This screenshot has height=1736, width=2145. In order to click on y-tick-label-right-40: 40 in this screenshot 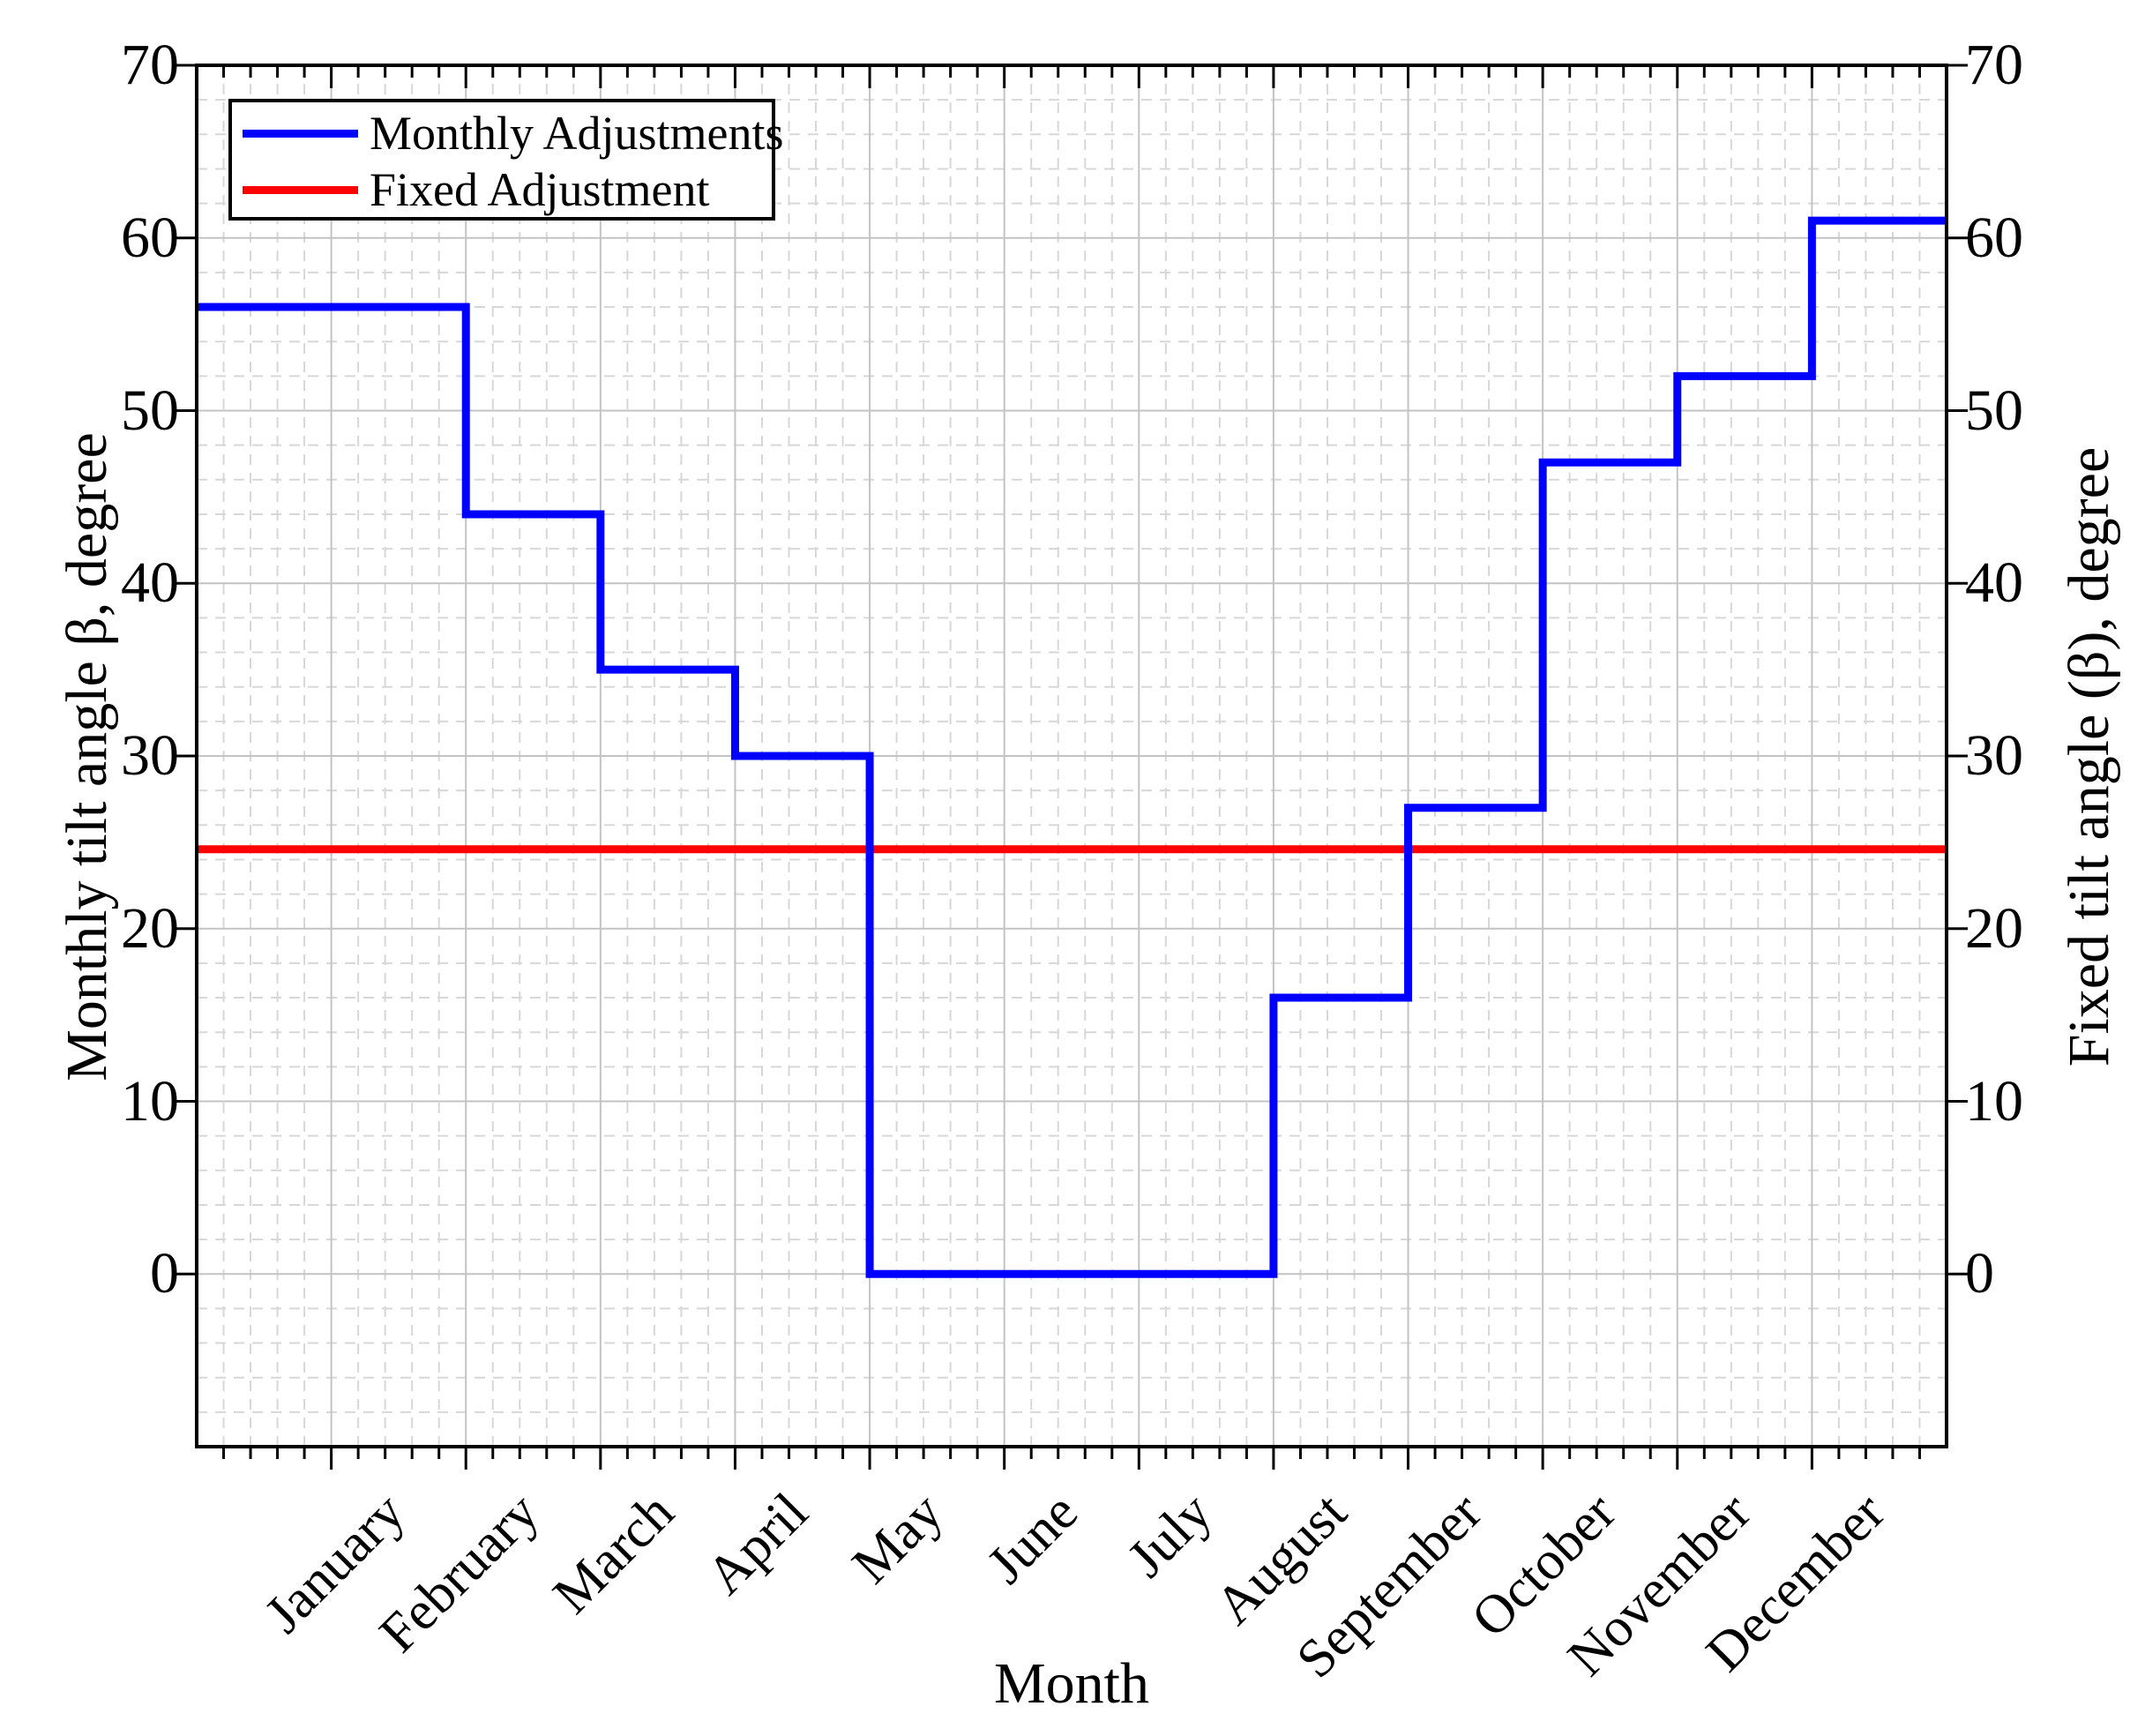, I will do `click(1994, 583)`.